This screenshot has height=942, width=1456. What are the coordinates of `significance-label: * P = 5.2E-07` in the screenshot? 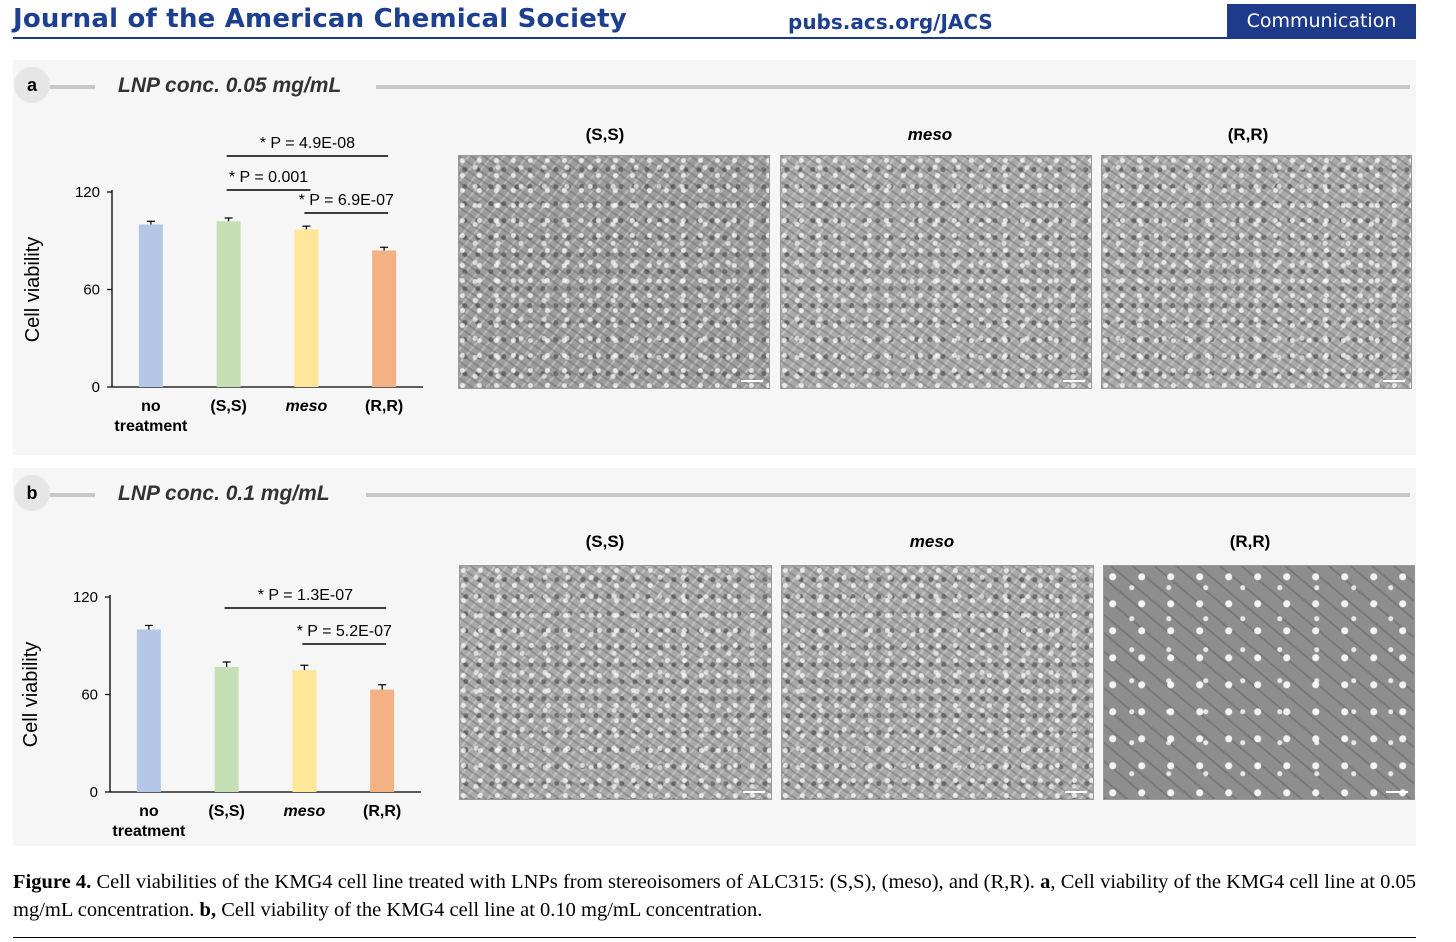 It's located at (344, 631).